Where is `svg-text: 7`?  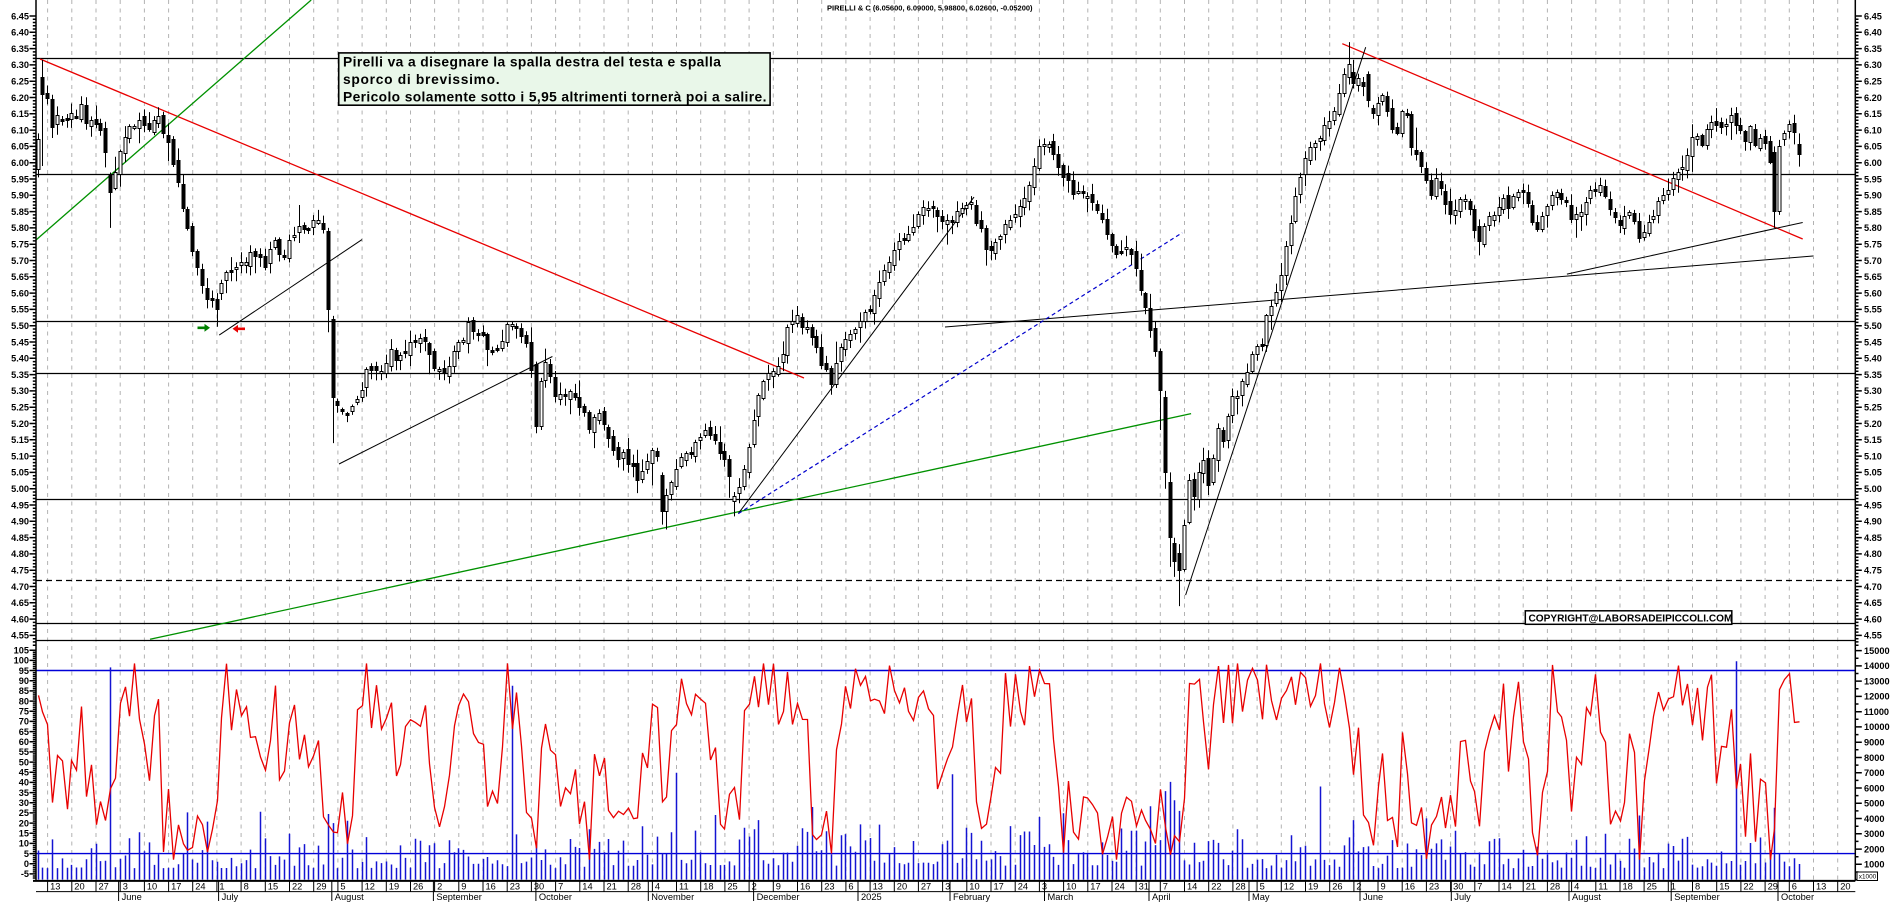 svg-text: 7 is located at coordinates (1479, 887).